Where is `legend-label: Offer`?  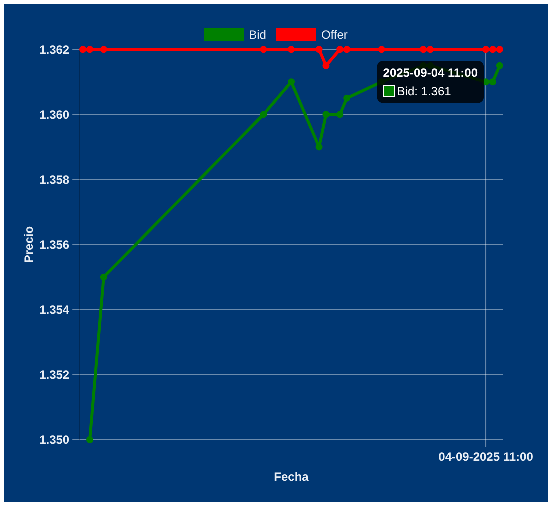
legend-label: Offer is located at coordinates (334, 35).